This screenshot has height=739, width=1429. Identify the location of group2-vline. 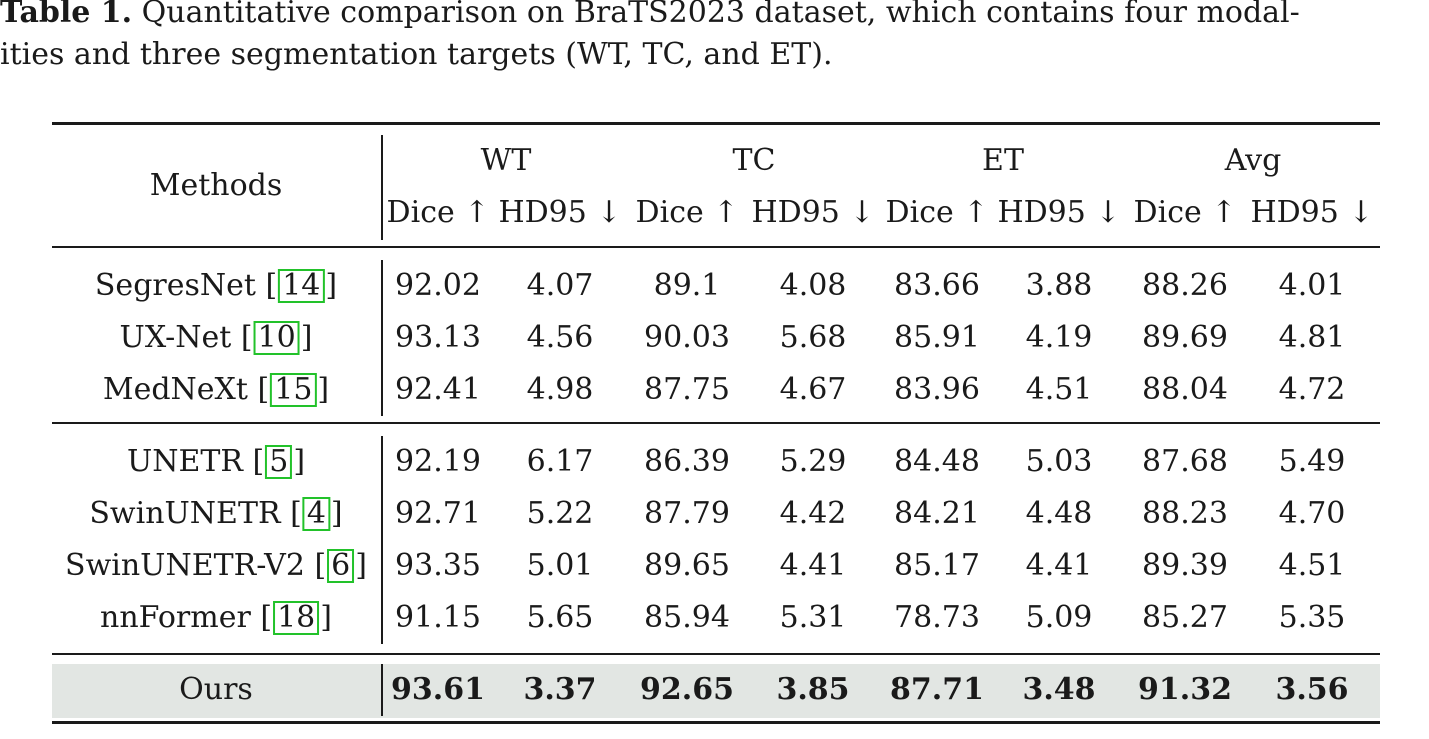
(382, 540).